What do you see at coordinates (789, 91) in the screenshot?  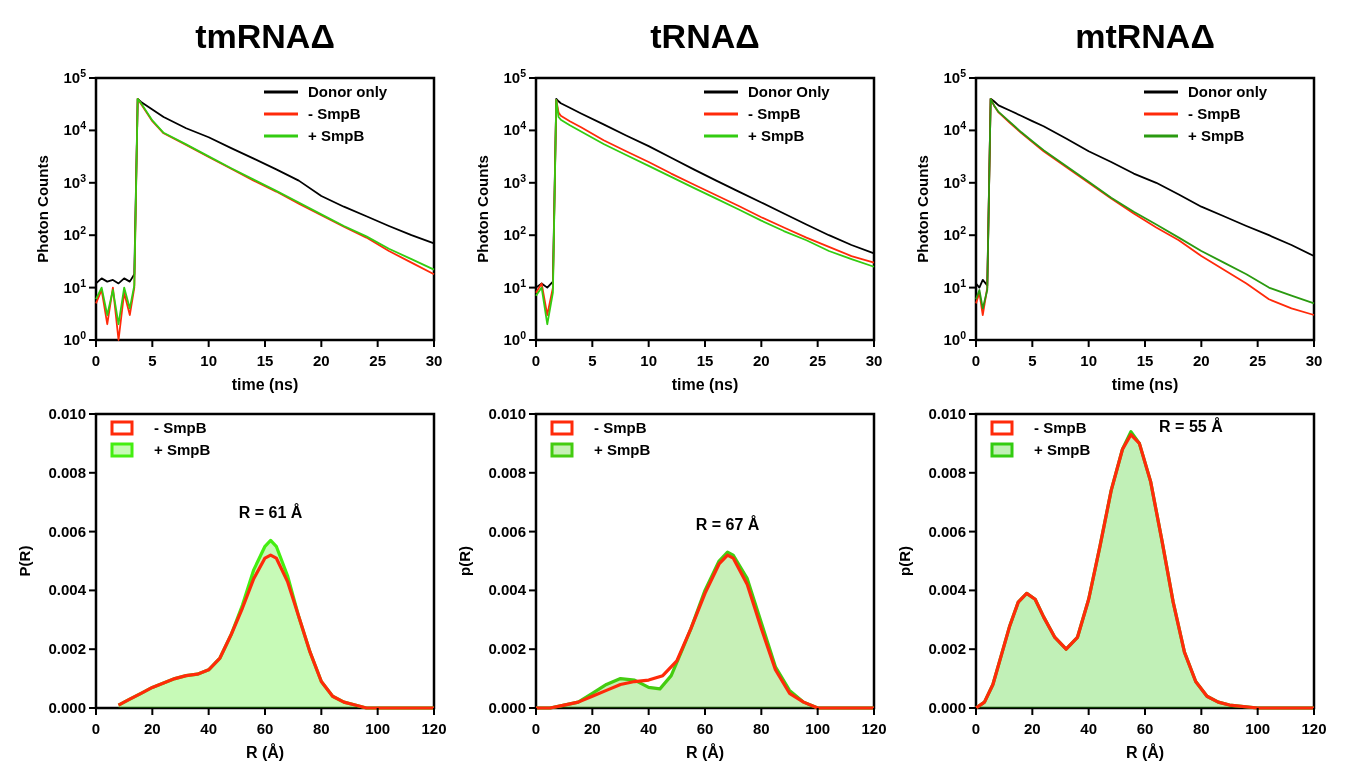 I see `legend-label: Donor Only` at bounding box center [789, 91].